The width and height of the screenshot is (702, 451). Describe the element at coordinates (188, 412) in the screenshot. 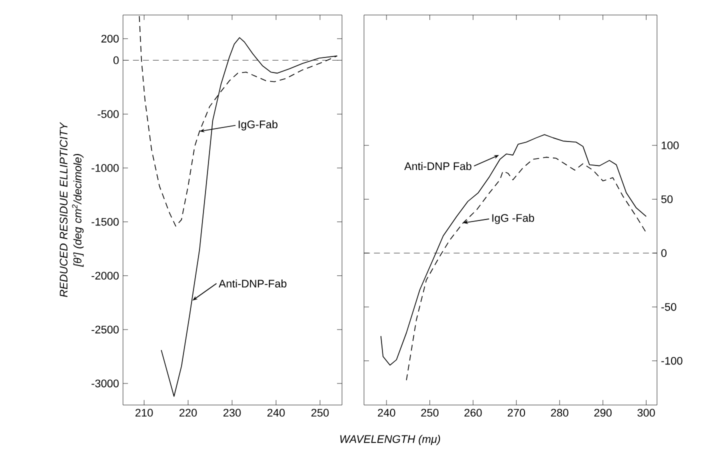

I see `x-tick-label: 220` at that location.